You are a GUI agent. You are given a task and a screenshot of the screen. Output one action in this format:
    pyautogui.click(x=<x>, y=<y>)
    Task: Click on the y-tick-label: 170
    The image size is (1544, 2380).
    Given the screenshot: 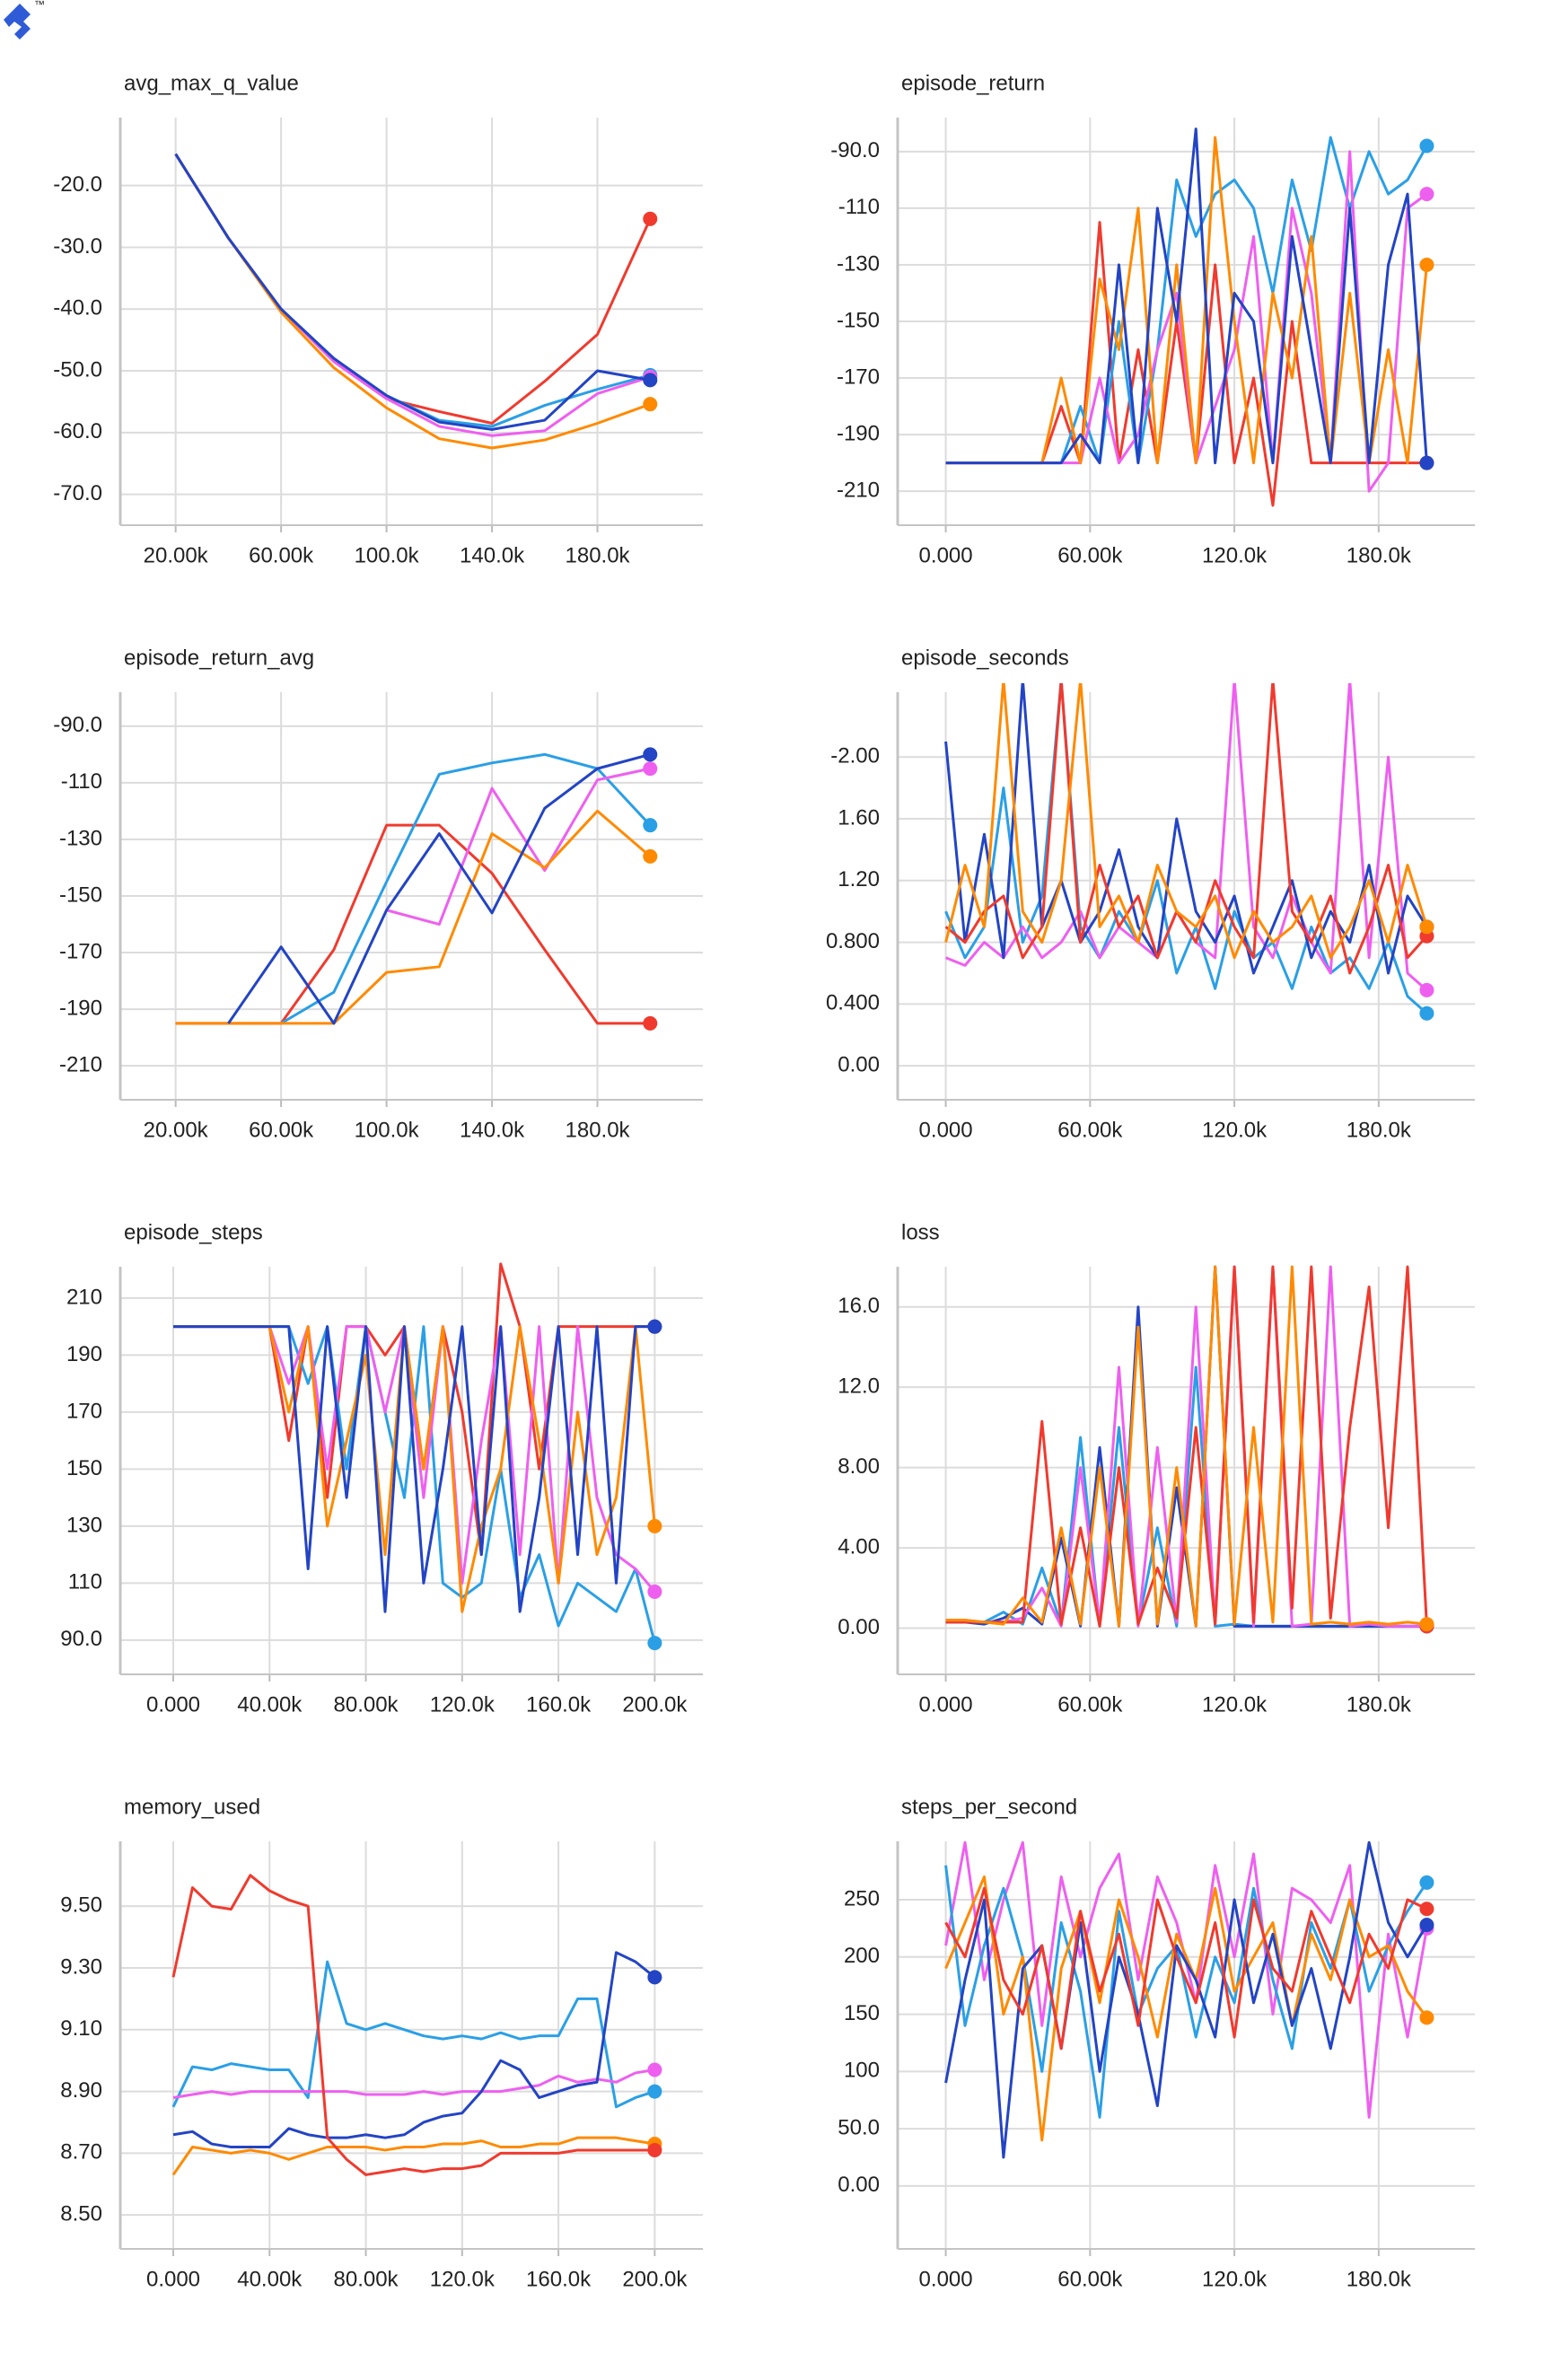 What is the action you would take?
    pyautogui.click(x=84, y=1411)
    